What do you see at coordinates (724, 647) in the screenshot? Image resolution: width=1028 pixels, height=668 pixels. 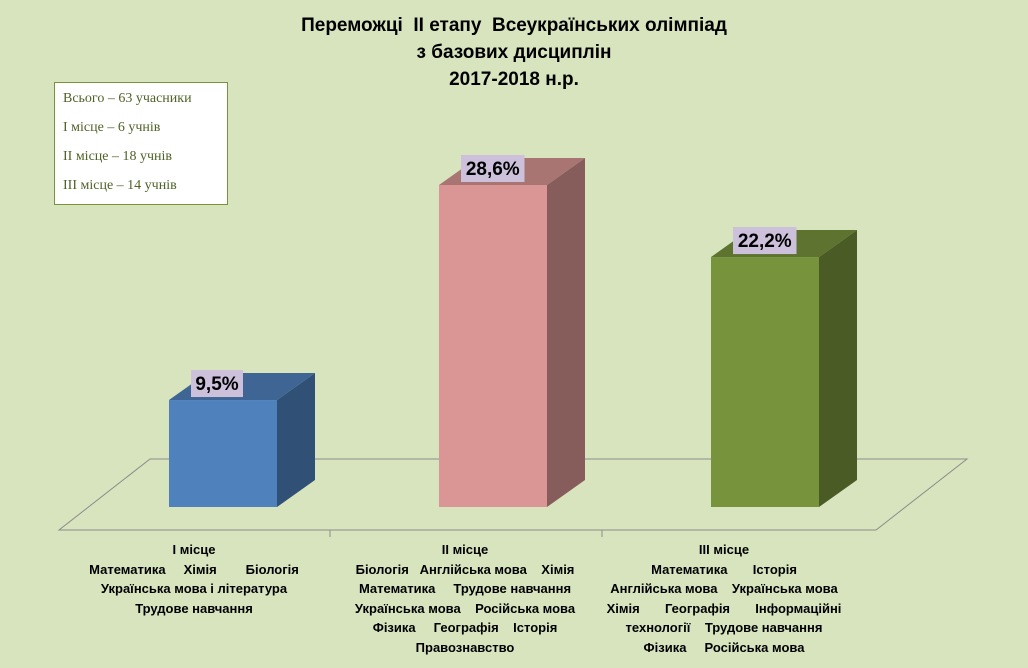 I see `category-3-detail-5: Фізика Російська мова` at bounding box center [724, 647].